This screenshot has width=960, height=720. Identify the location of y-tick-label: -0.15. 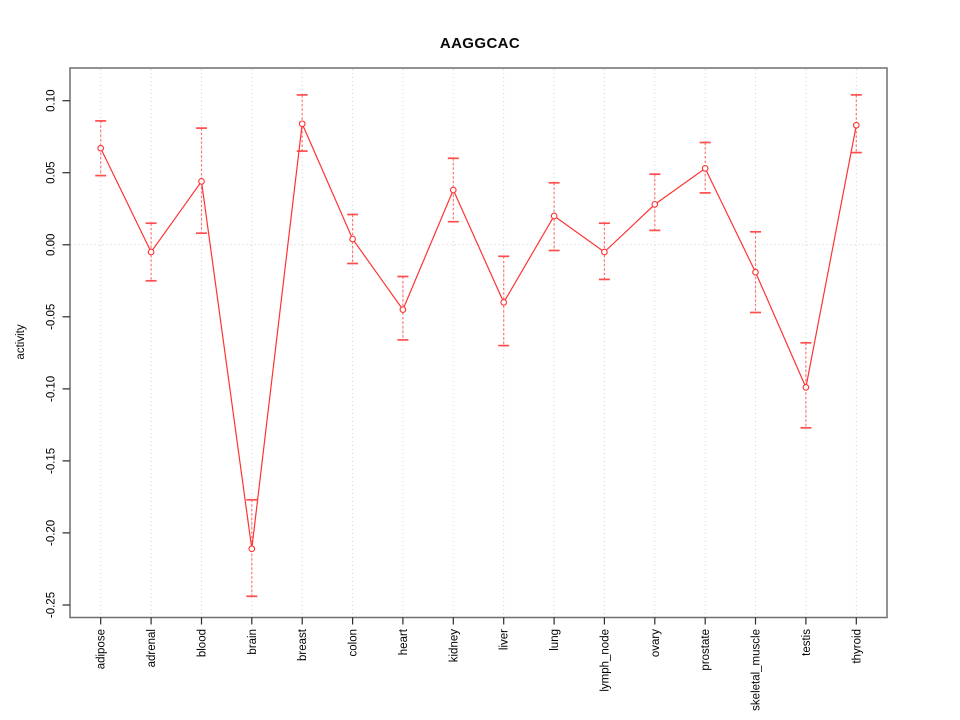
(52, 461).